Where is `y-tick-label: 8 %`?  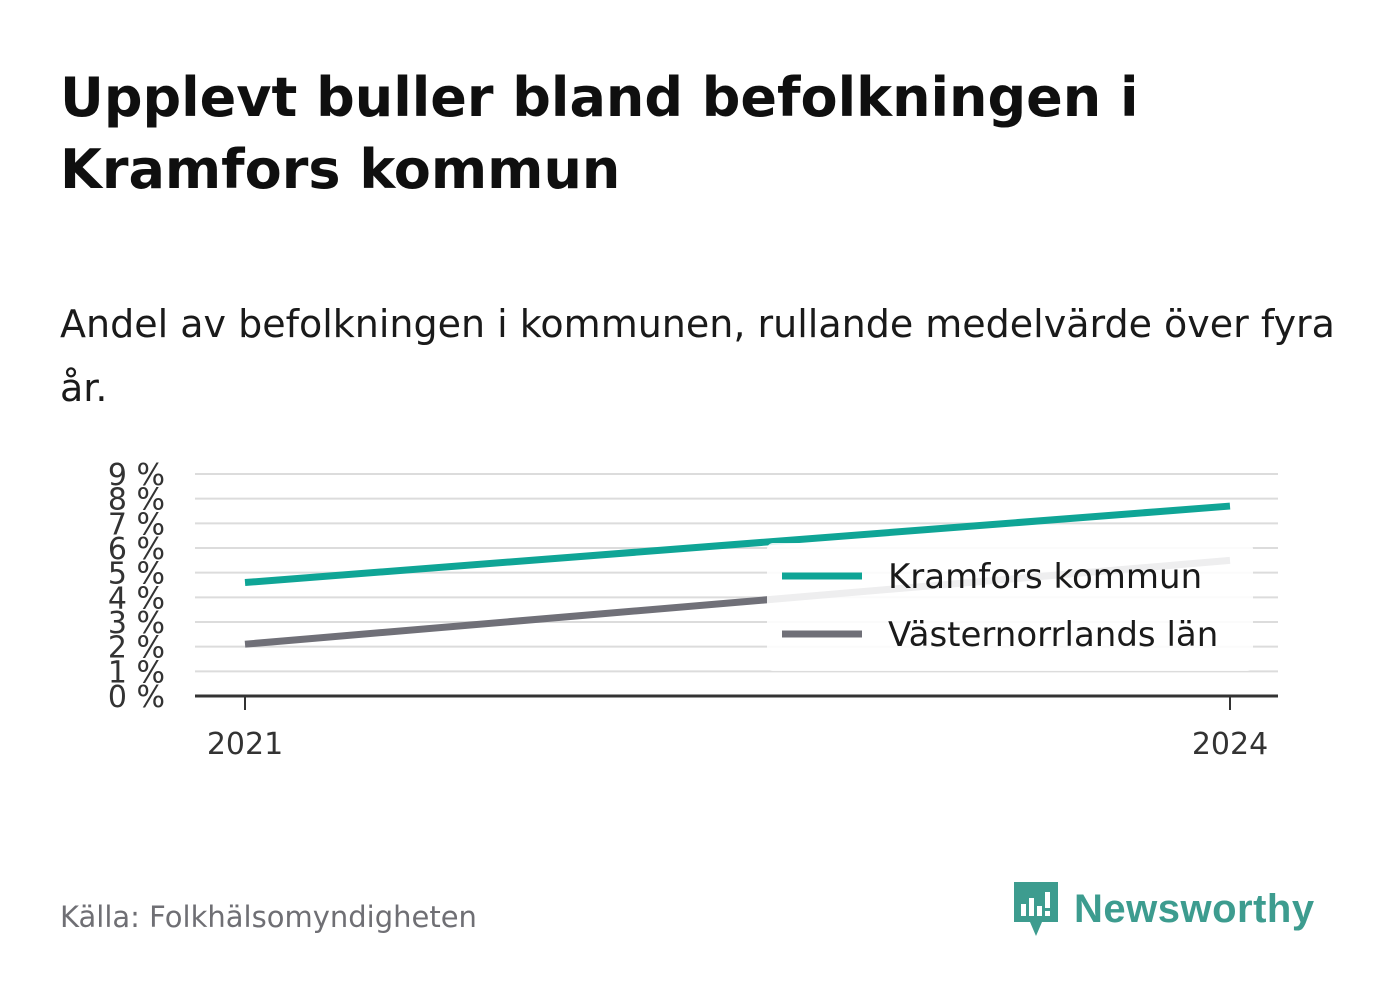
y-tick-label: 8 % is located at coordinates (136, 500).